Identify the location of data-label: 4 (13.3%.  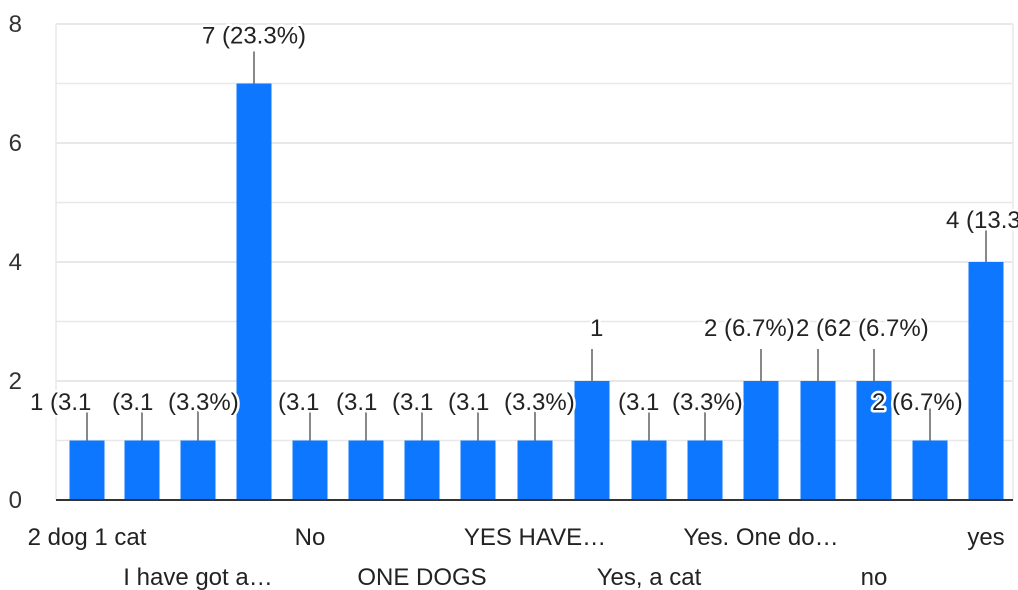
(982, 220).